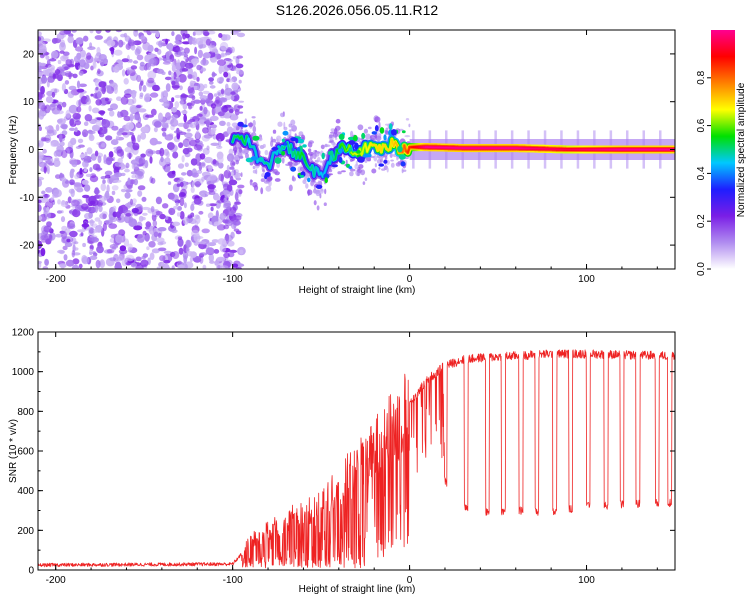 The image size is (750, 600). What do you see at coordinates (410, 580) in the screenshot?
I see `snr-x-tick-label: 0` at bounding box center [410, 580].